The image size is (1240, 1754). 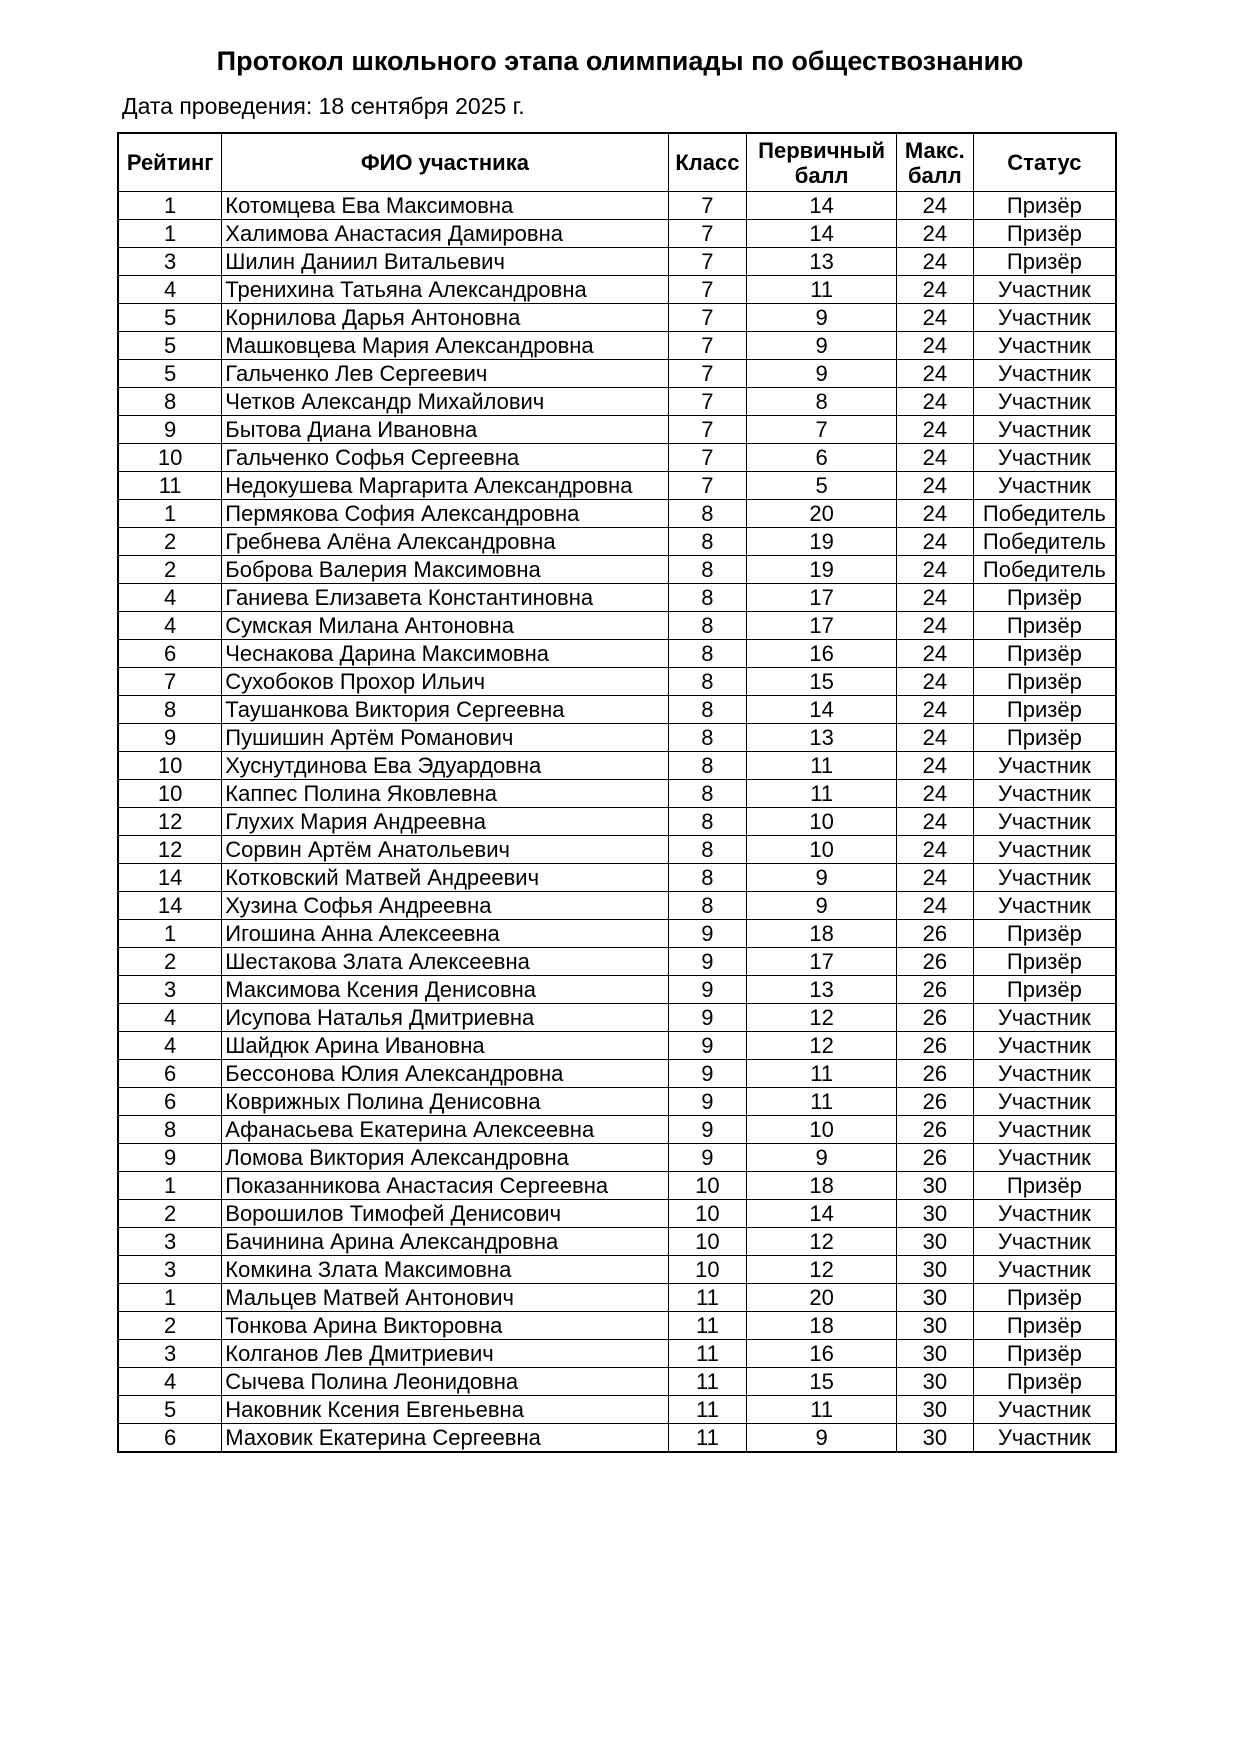 I want to click on cell-name: Хузина Софья Андреевна, so click(x=445, y=905).